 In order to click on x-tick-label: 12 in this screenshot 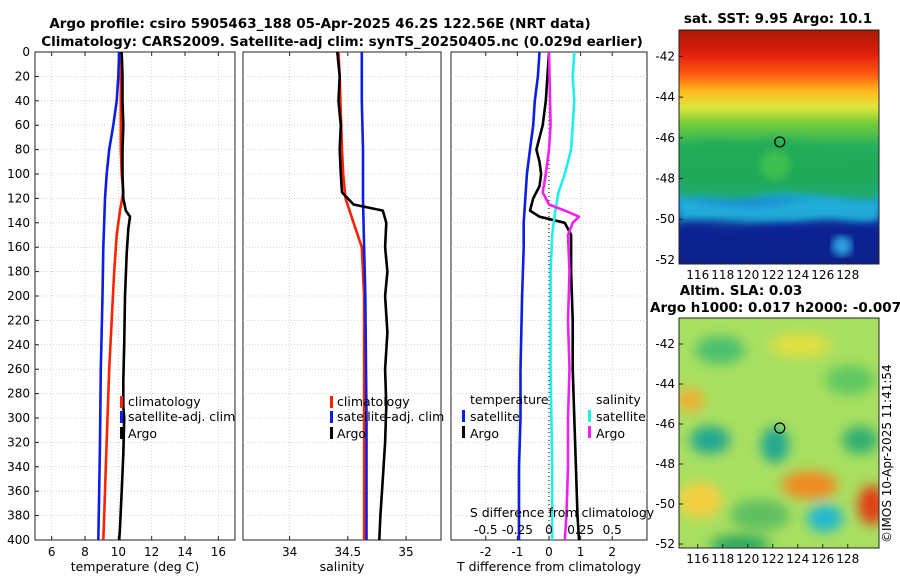, I will do `click(151, 552)`.